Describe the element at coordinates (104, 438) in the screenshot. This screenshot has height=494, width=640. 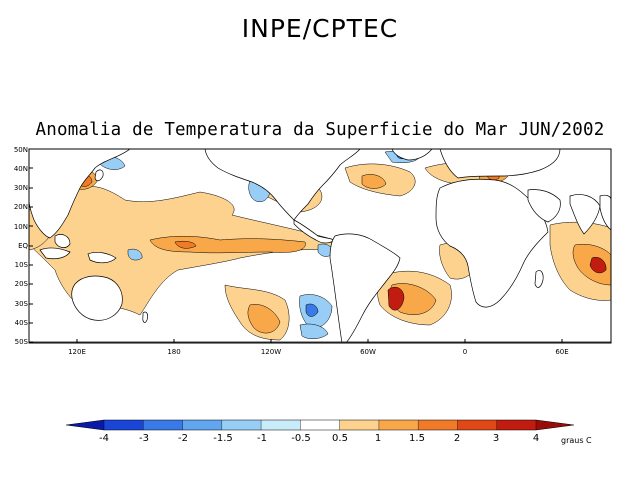
I see `colorbar-label-neg4: -4` at that location.